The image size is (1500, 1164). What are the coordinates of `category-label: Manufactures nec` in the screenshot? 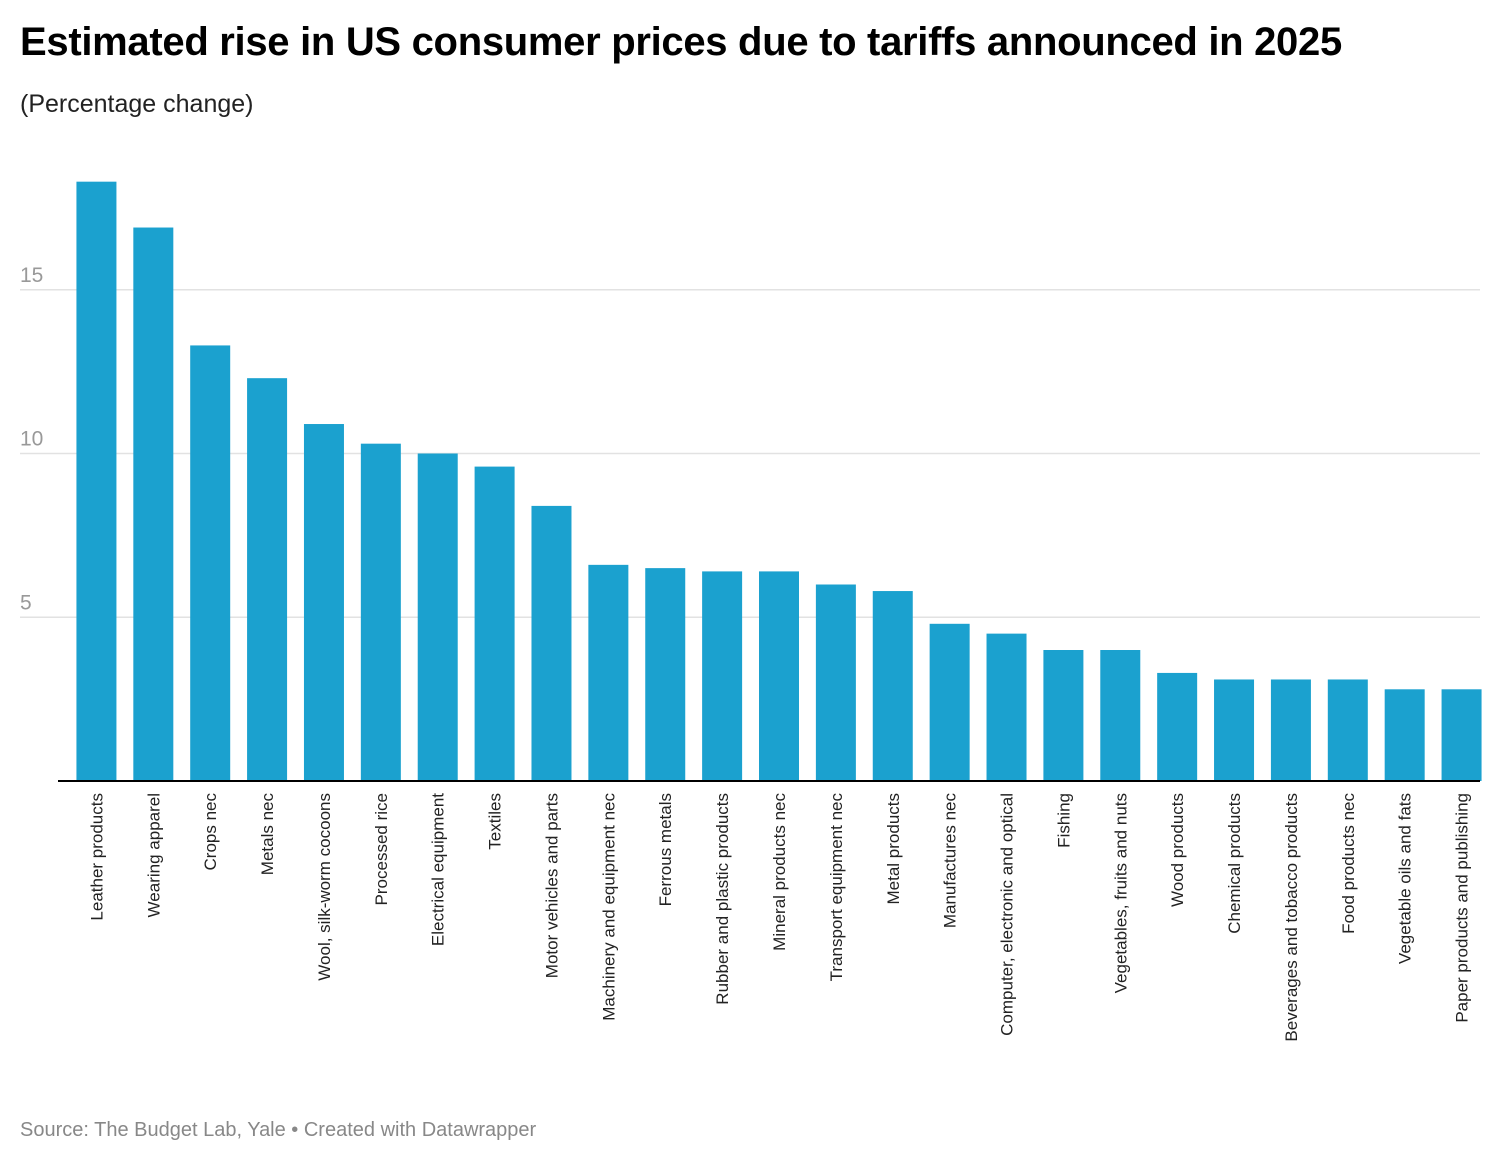 It's located at (950, 861).